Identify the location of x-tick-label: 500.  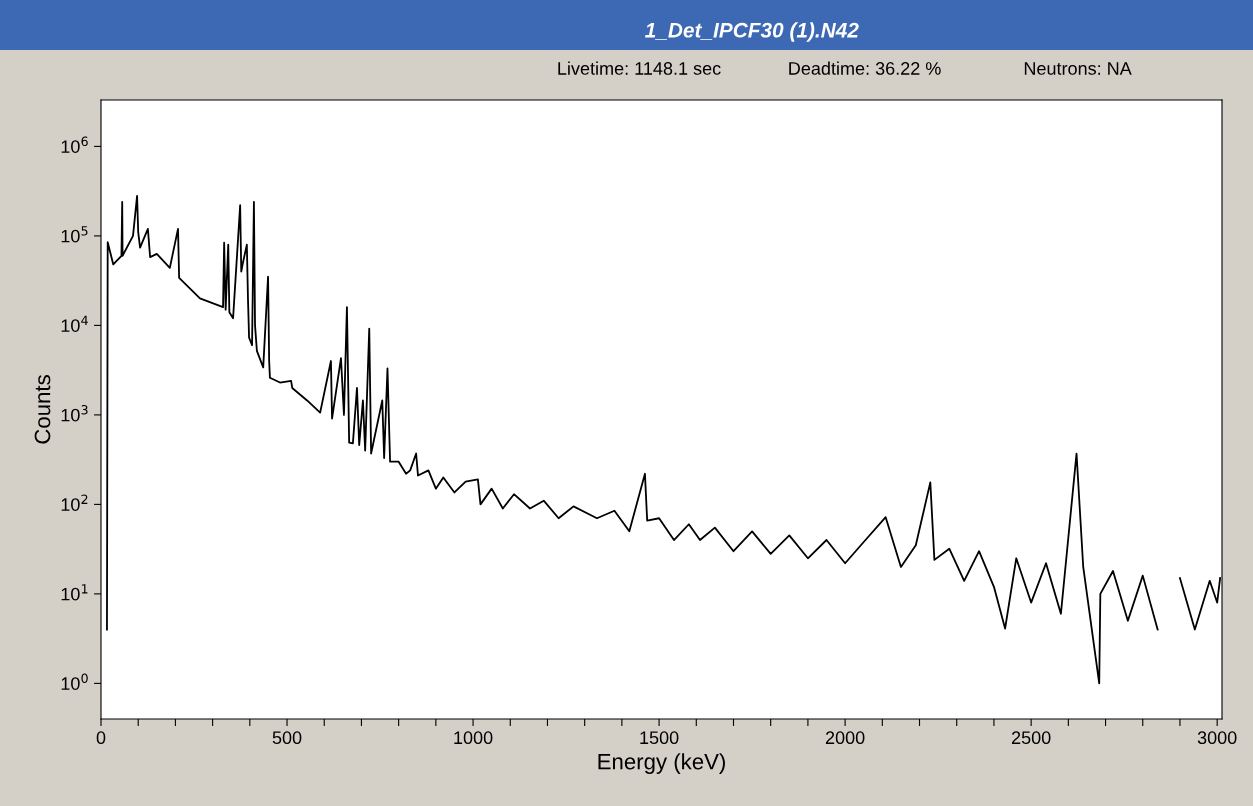
(287, 738).